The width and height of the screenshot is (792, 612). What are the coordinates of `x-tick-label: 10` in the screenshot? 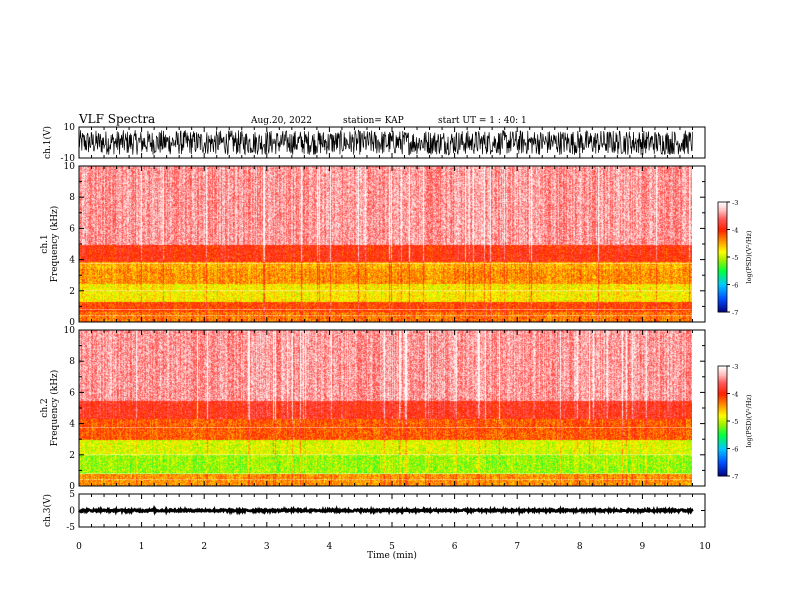 It's located at (705, 547).